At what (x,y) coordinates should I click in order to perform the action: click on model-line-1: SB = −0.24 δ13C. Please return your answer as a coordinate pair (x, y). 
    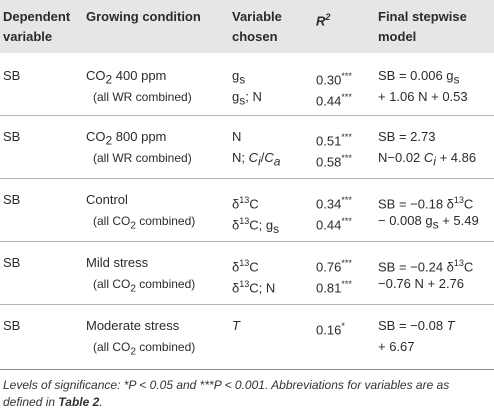
    Looking at the image, I should click on (425, 265).